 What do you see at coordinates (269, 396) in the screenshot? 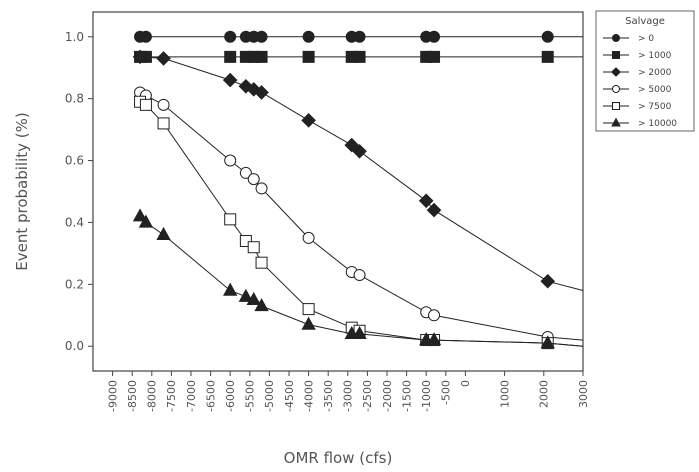
I see `x-tick-label: -5000` at bounding box center [269, 396].